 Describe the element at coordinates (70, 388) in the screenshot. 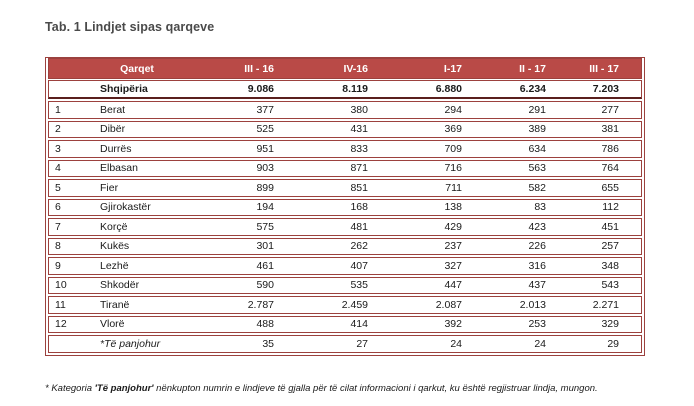

I see `footnote-prefix: * Kategoria` at that location.